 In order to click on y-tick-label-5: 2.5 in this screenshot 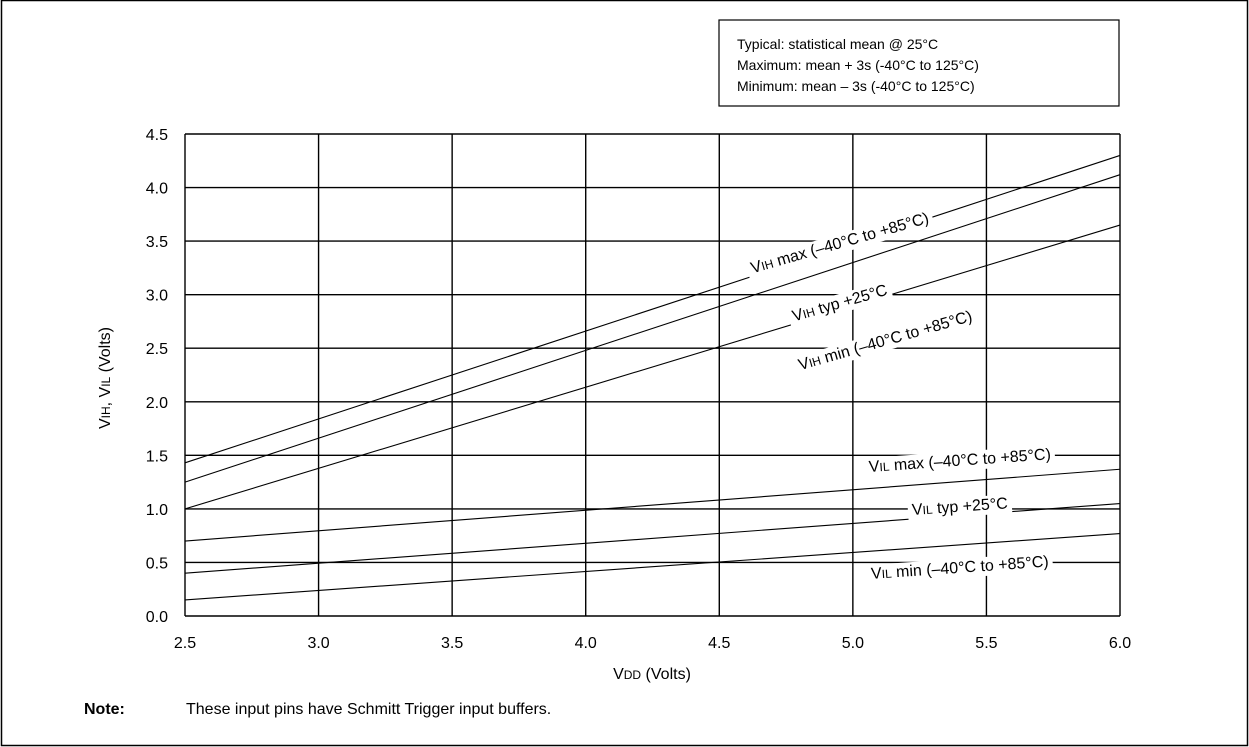, I will do `click(157, 349)`.